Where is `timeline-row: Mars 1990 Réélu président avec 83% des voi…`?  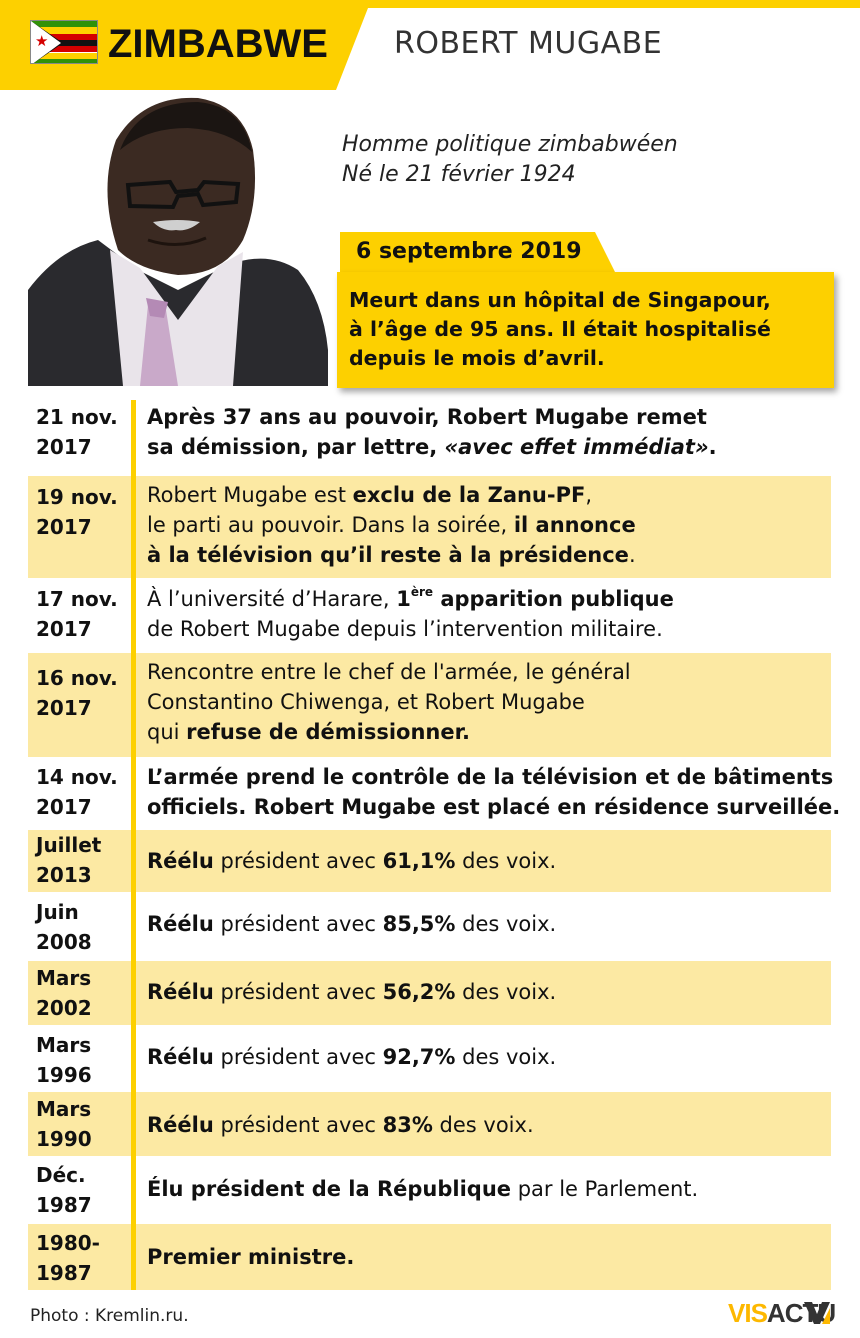
timeline-row: Mars 1990 Réélu président avec 83% des voi… is located at coordinates (429, 1124).